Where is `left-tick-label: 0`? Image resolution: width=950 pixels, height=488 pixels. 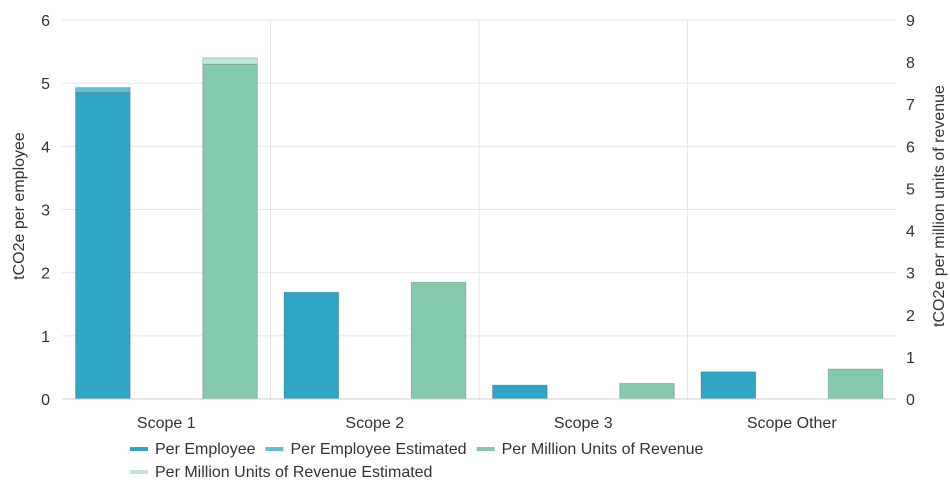
left-tick-label: 0 is located at coordinates (45, 400).